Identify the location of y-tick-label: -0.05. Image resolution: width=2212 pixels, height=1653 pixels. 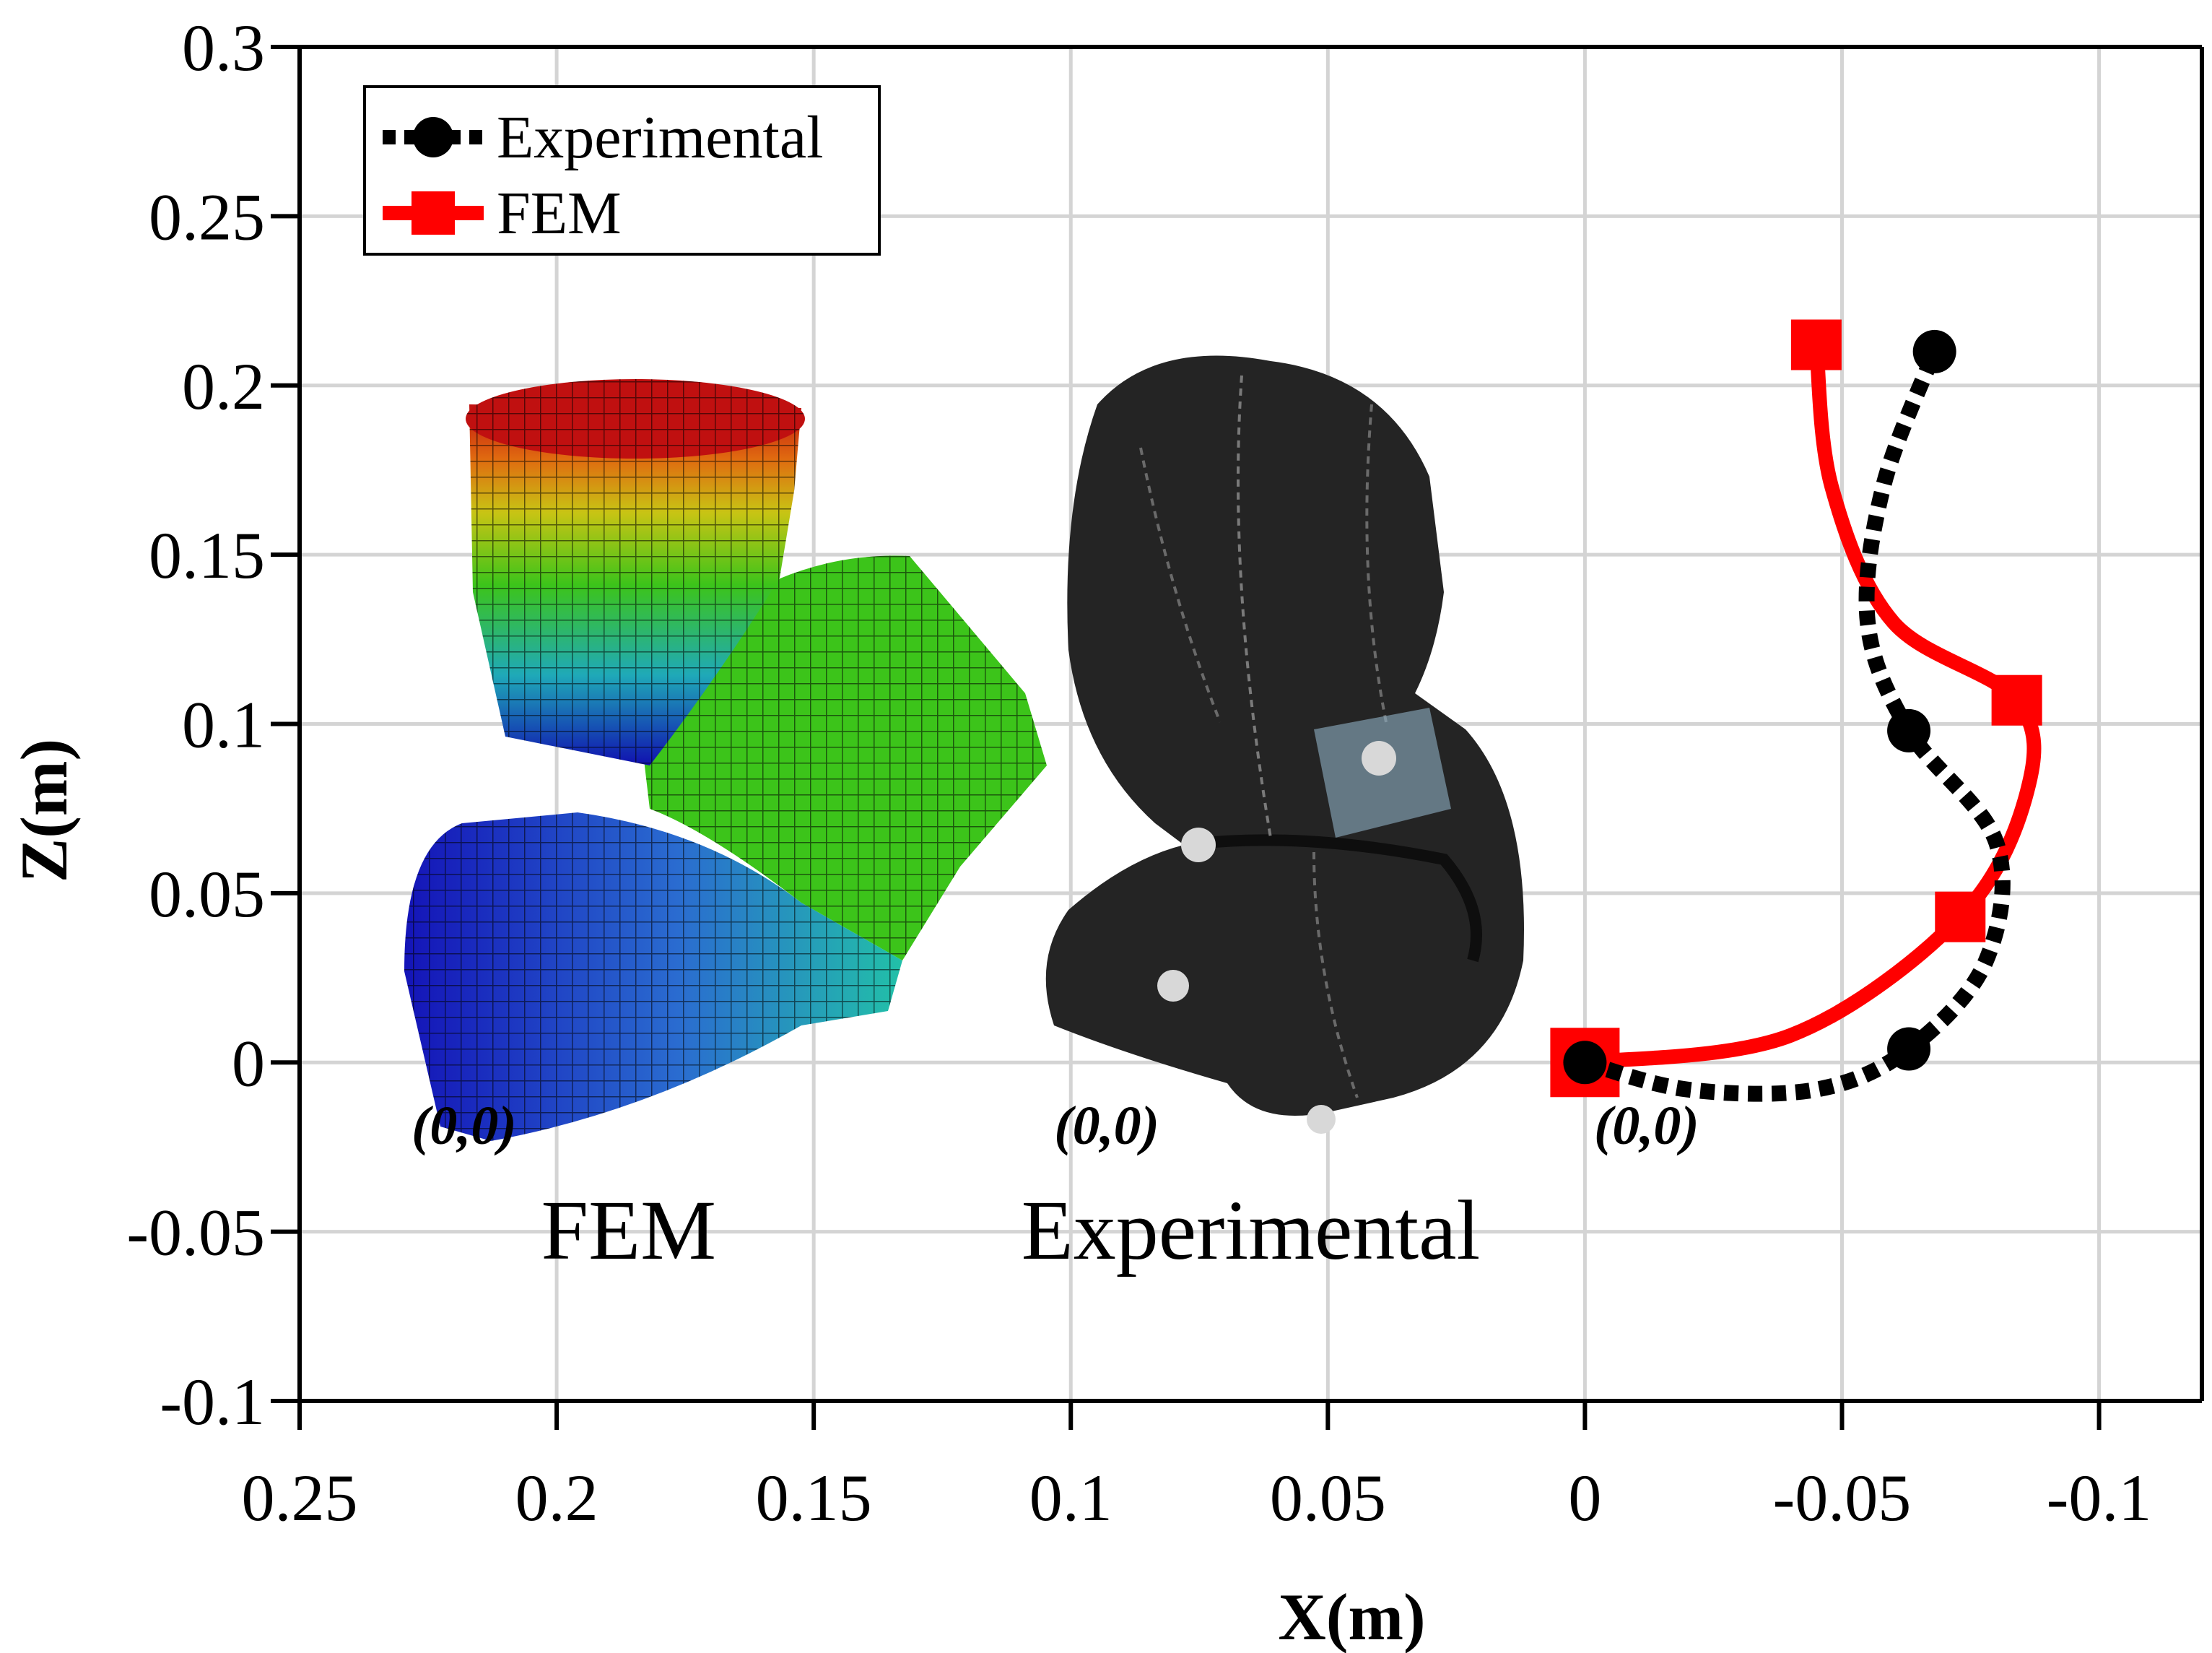
(195, 1233).